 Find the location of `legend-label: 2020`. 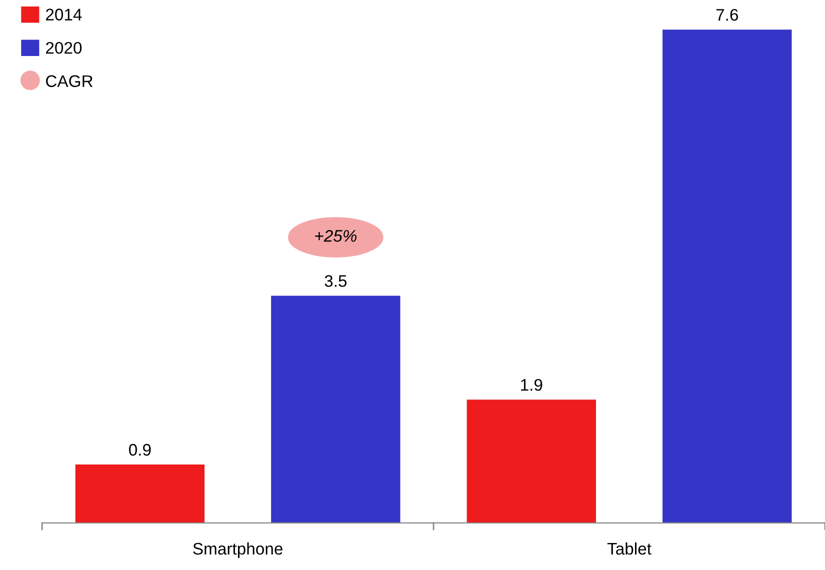

legend-label: 2020 is located at coordinates (64, 48).